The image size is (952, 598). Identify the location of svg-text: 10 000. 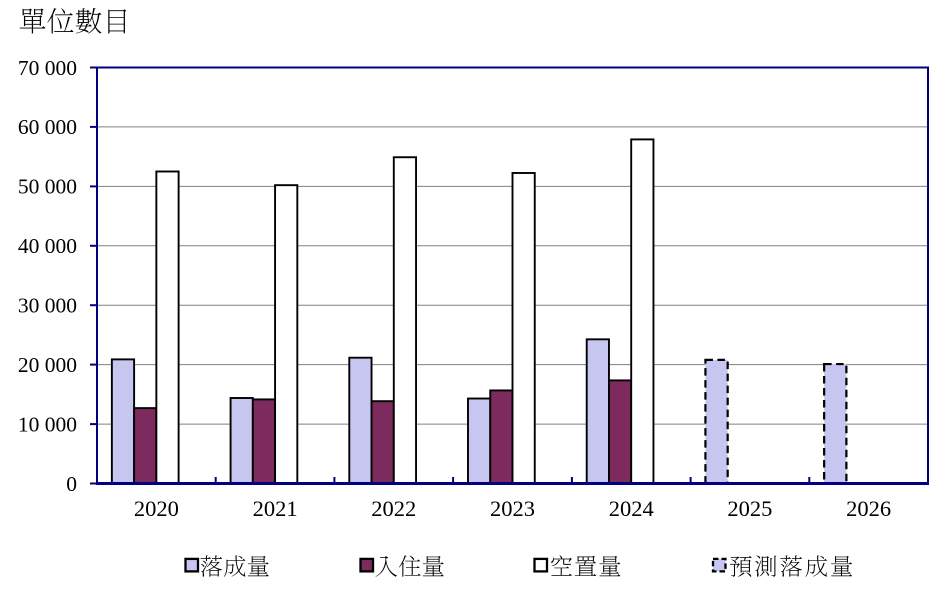
(47, 424).